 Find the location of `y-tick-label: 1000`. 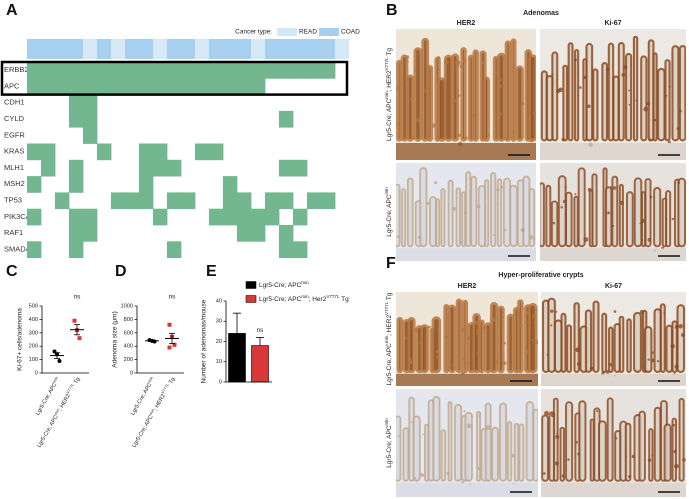

y-tick-label: 1000 is located at coordinates (127, 306).